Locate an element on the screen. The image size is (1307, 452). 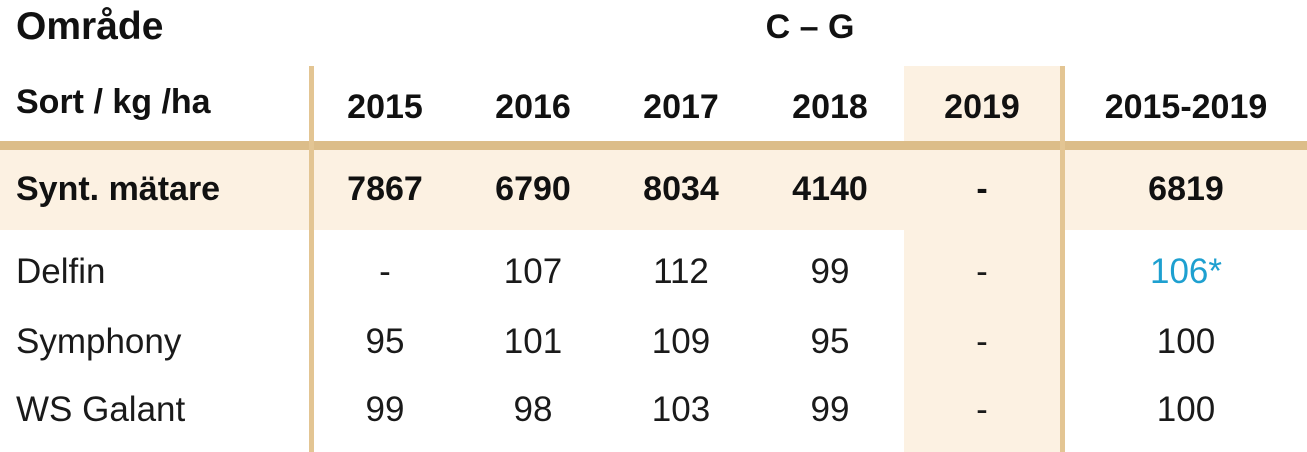
symphony-value-2018: 95 is located at coordinates (830, 341).